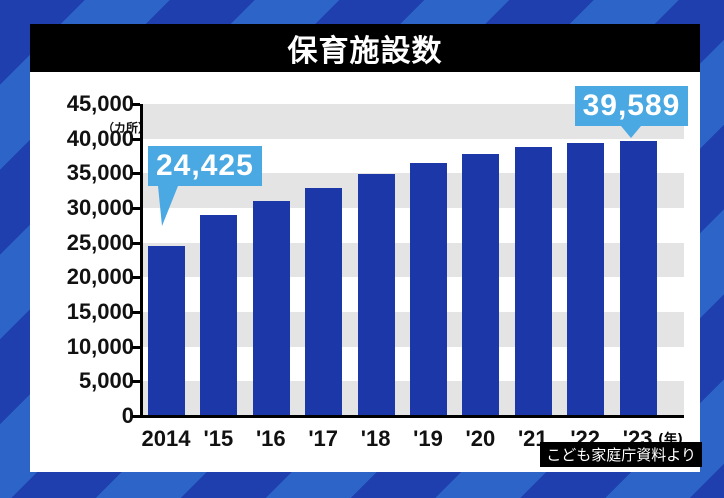 The height and width of the screenshot is (498, 724). Describe the element at coordinates (126, 128) in the screenshot. I see `y-unit-label: （カ所）` at that location.